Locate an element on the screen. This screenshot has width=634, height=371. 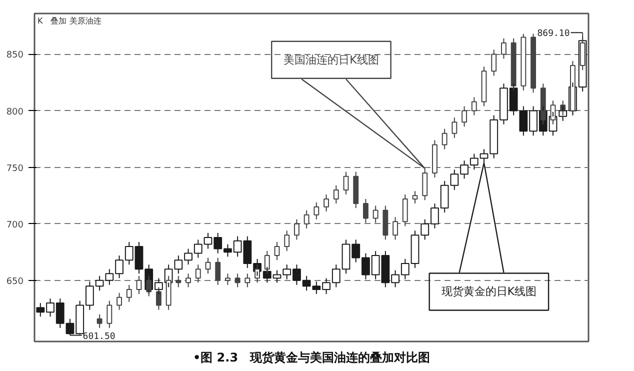
y-tick-label: 850 is located at coordinates (15, 55).